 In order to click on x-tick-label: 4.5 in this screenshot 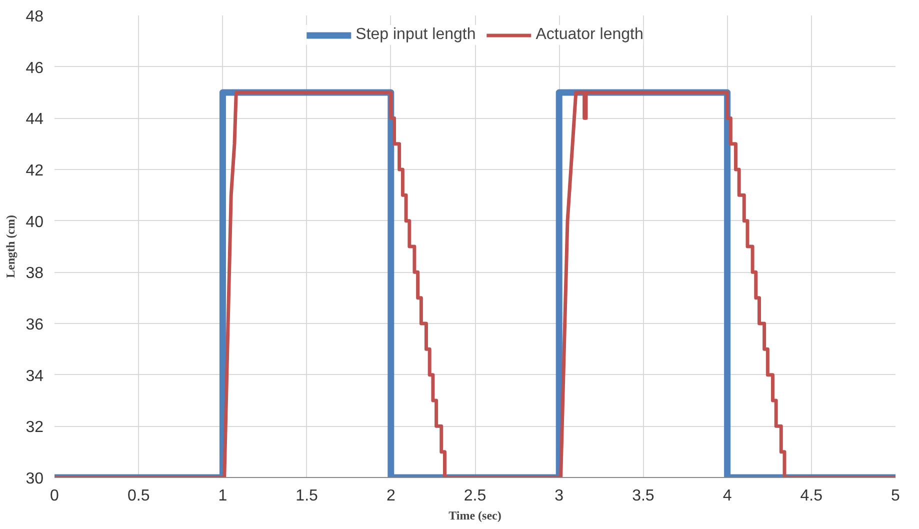, I will do `click(811, 496)`.